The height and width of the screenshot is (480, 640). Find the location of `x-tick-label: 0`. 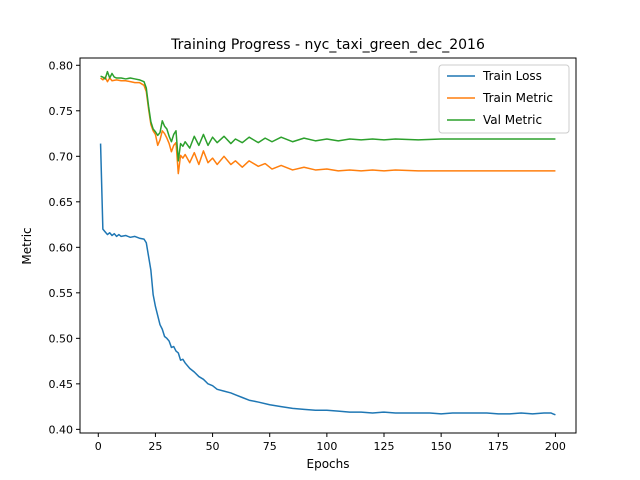

x-tick-label: 0 is located at coordinates (98, 446).